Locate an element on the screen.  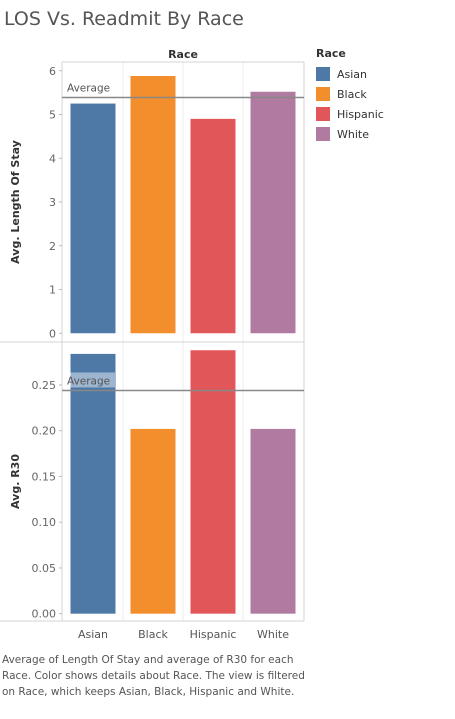
bar-r30-black is located at coordinates (153, 521).